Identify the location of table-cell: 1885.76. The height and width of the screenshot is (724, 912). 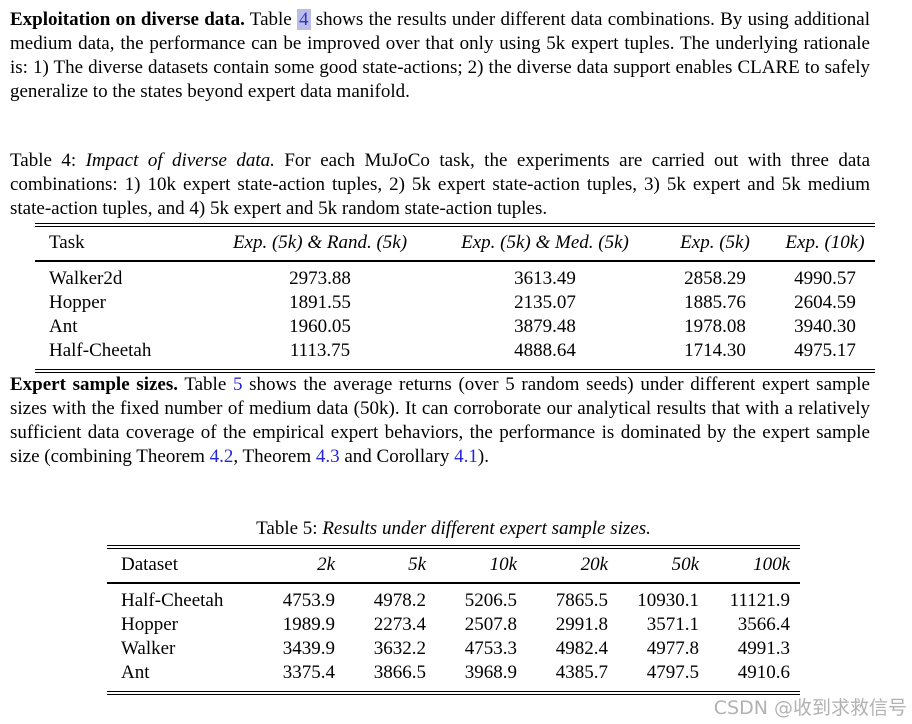
(715, 302).